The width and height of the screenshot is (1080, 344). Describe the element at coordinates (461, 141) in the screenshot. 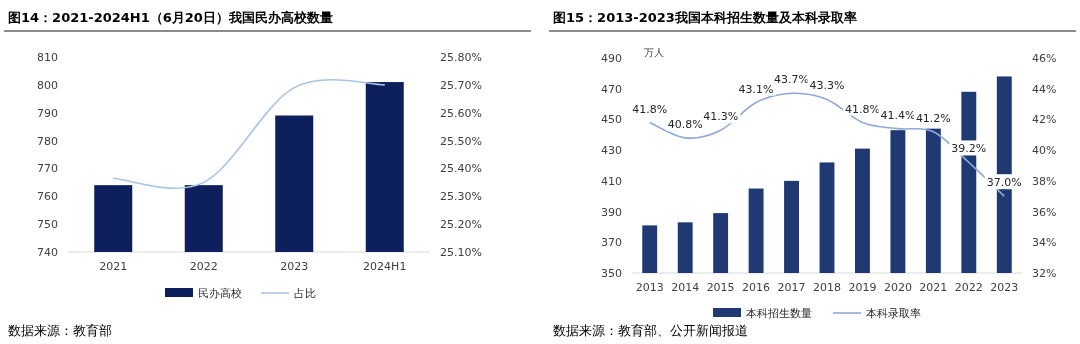

I see `y2-tick-label: 25.50%` at that location.